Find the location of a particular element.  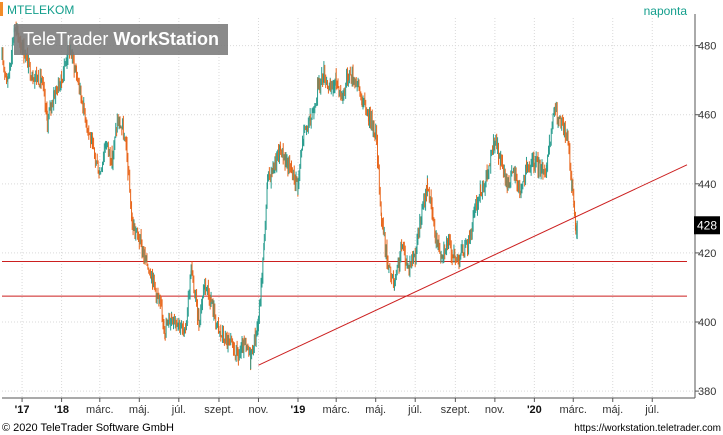

copyright-text: © 2020 TeleTrader Software GmbH is located at coordinates (88, 428).